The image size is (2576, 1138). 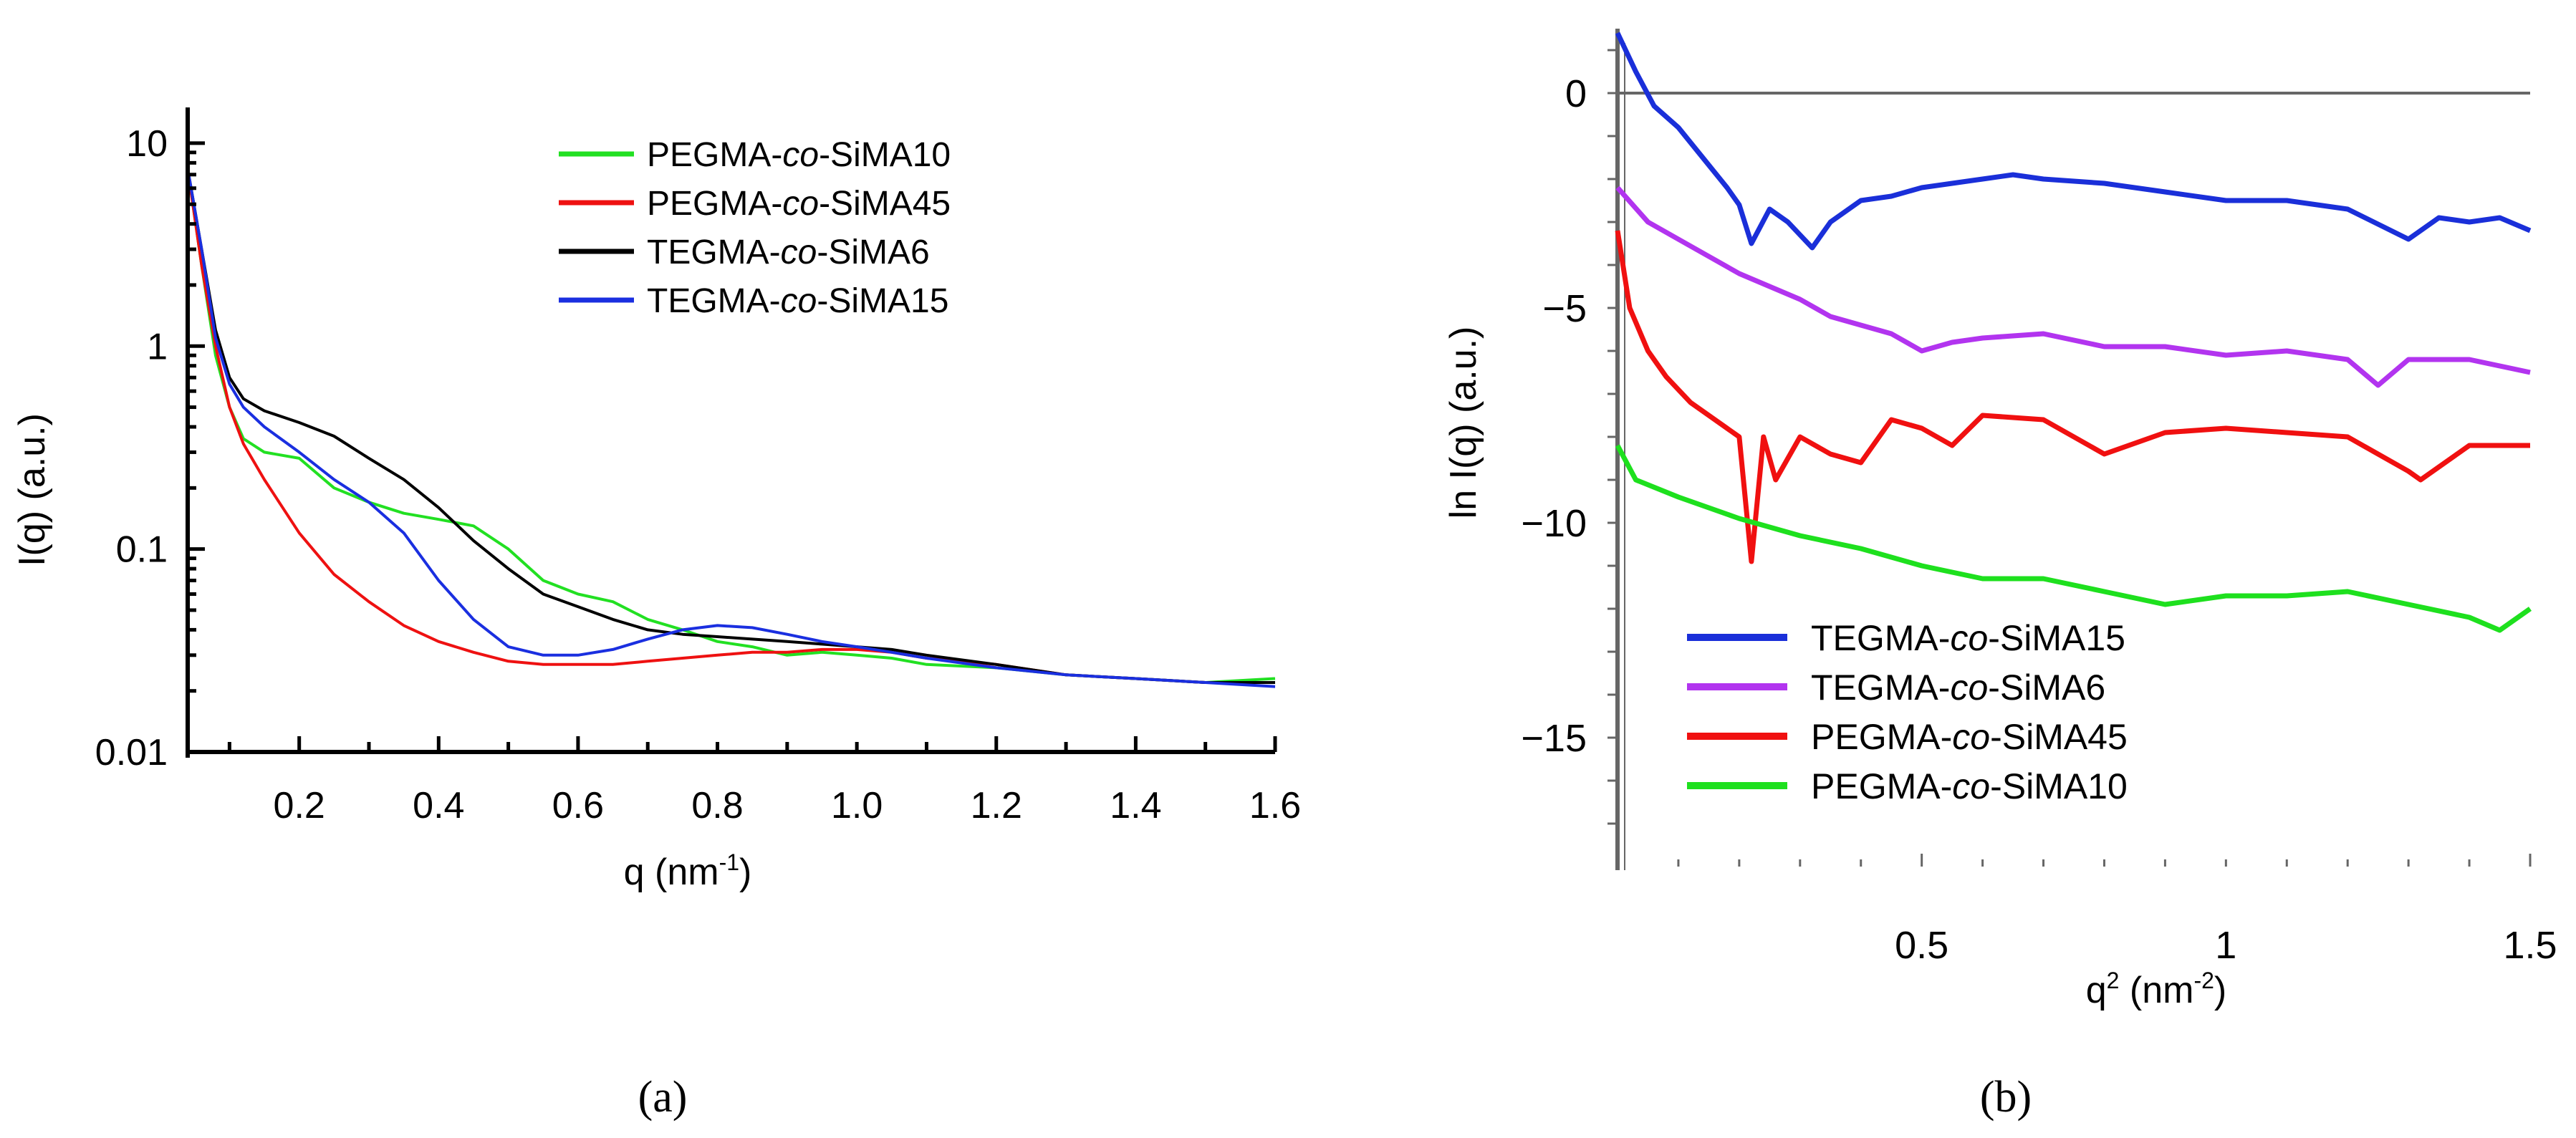 What do you see at coordinates (1554, 738) in the screenshot?
I see `panel-b-y-tick-label: −15` at bounding box center [1554, 738].